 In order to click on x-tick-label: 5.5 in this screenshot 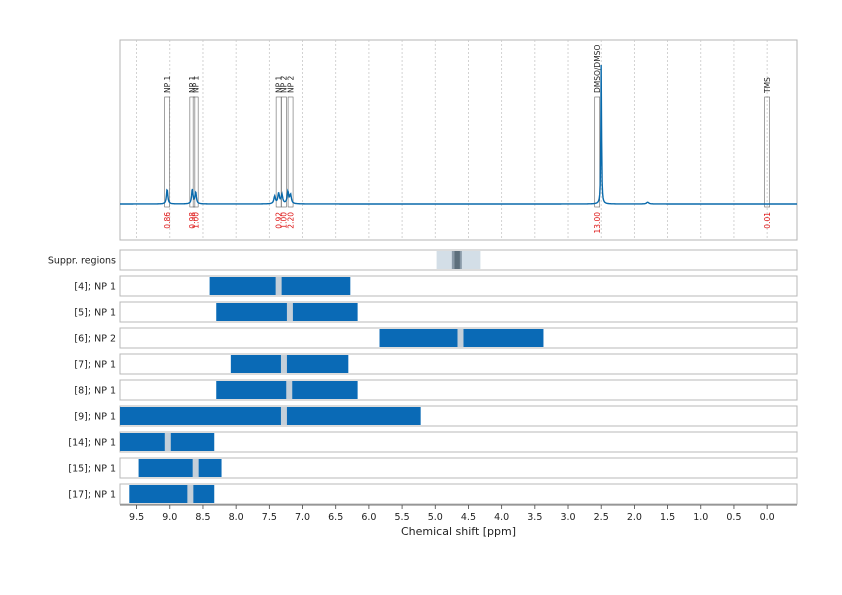, I will do `click(402, 517)`.